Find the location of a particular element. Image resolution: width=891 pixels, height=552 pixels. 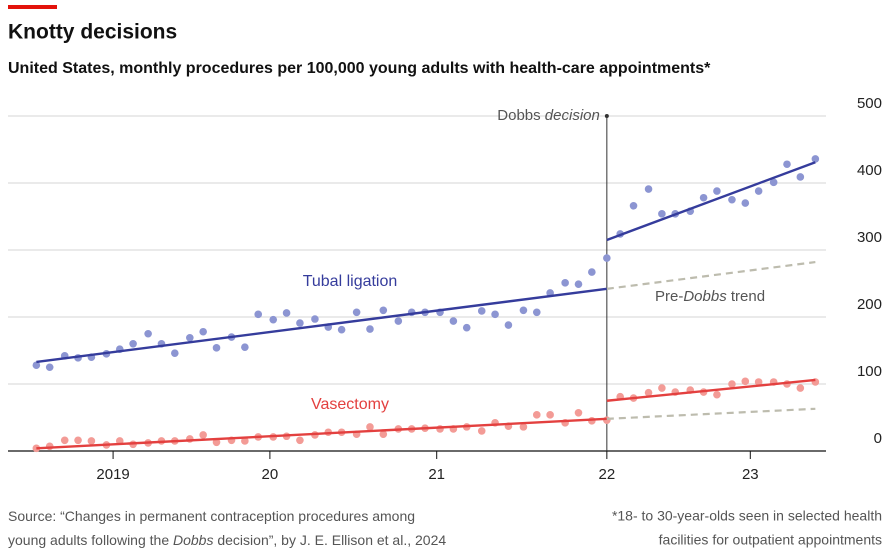

series-label: Vasectomy is located at coordinates (350, 404).